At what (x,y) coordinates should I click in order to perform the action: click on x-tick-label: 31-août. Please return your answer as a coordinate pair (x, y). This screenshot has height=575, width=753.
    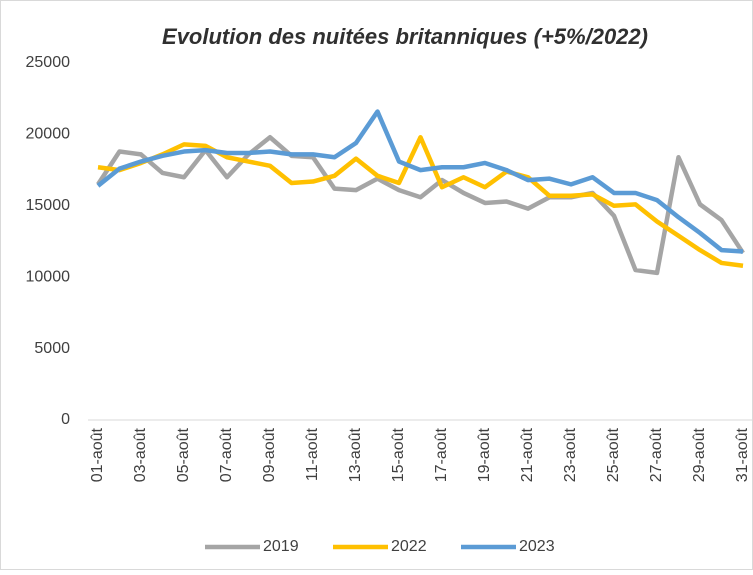
    Looking at the image, I should click on (742, 454).